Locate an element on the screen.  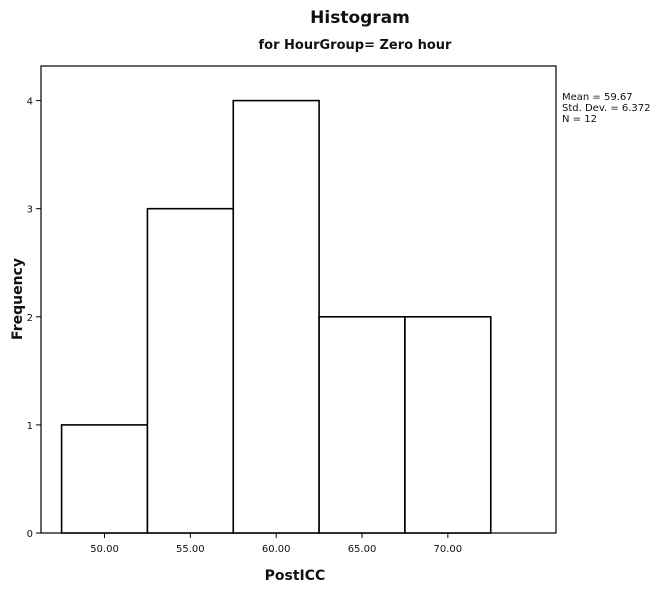
stats-box: Mean = 59.67 Std. Dev. = 6.372 N = 12 is located at coordinates (606, 108).